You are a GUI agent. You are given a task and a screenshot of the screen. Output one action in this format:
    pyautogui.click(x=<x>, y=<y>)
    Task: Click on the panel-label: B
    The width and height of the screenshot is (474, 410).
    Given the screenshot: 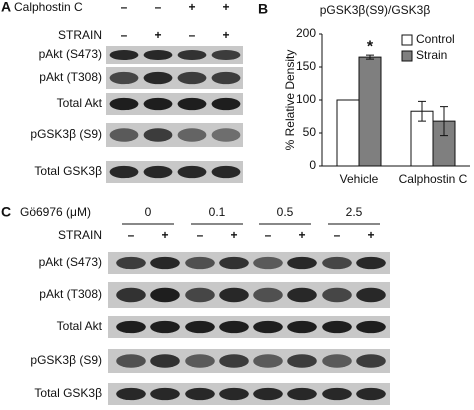 What is the action you would take?
    pyautogui.click(x=263, y=9)
    